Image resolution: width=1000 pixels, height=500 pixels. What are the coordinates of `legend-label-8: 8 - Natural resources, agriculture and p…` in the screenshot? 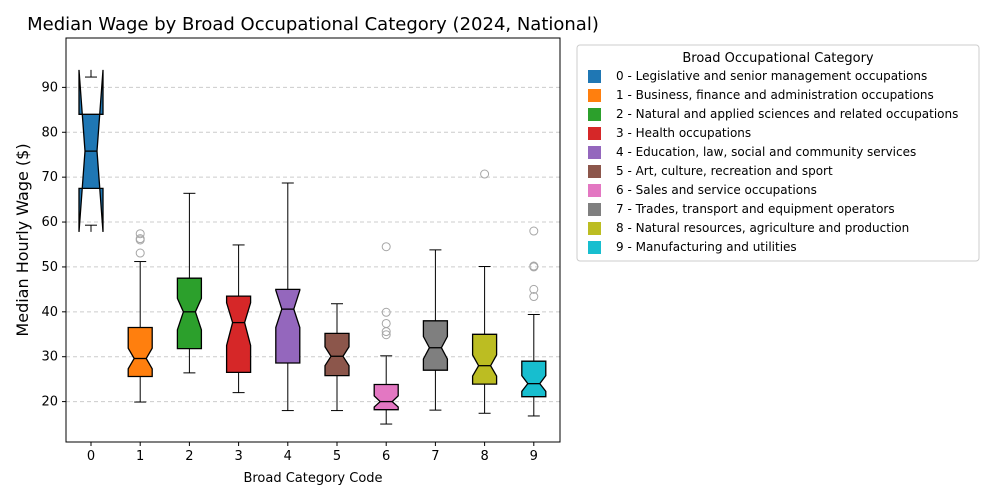 It's located at (762, 228).